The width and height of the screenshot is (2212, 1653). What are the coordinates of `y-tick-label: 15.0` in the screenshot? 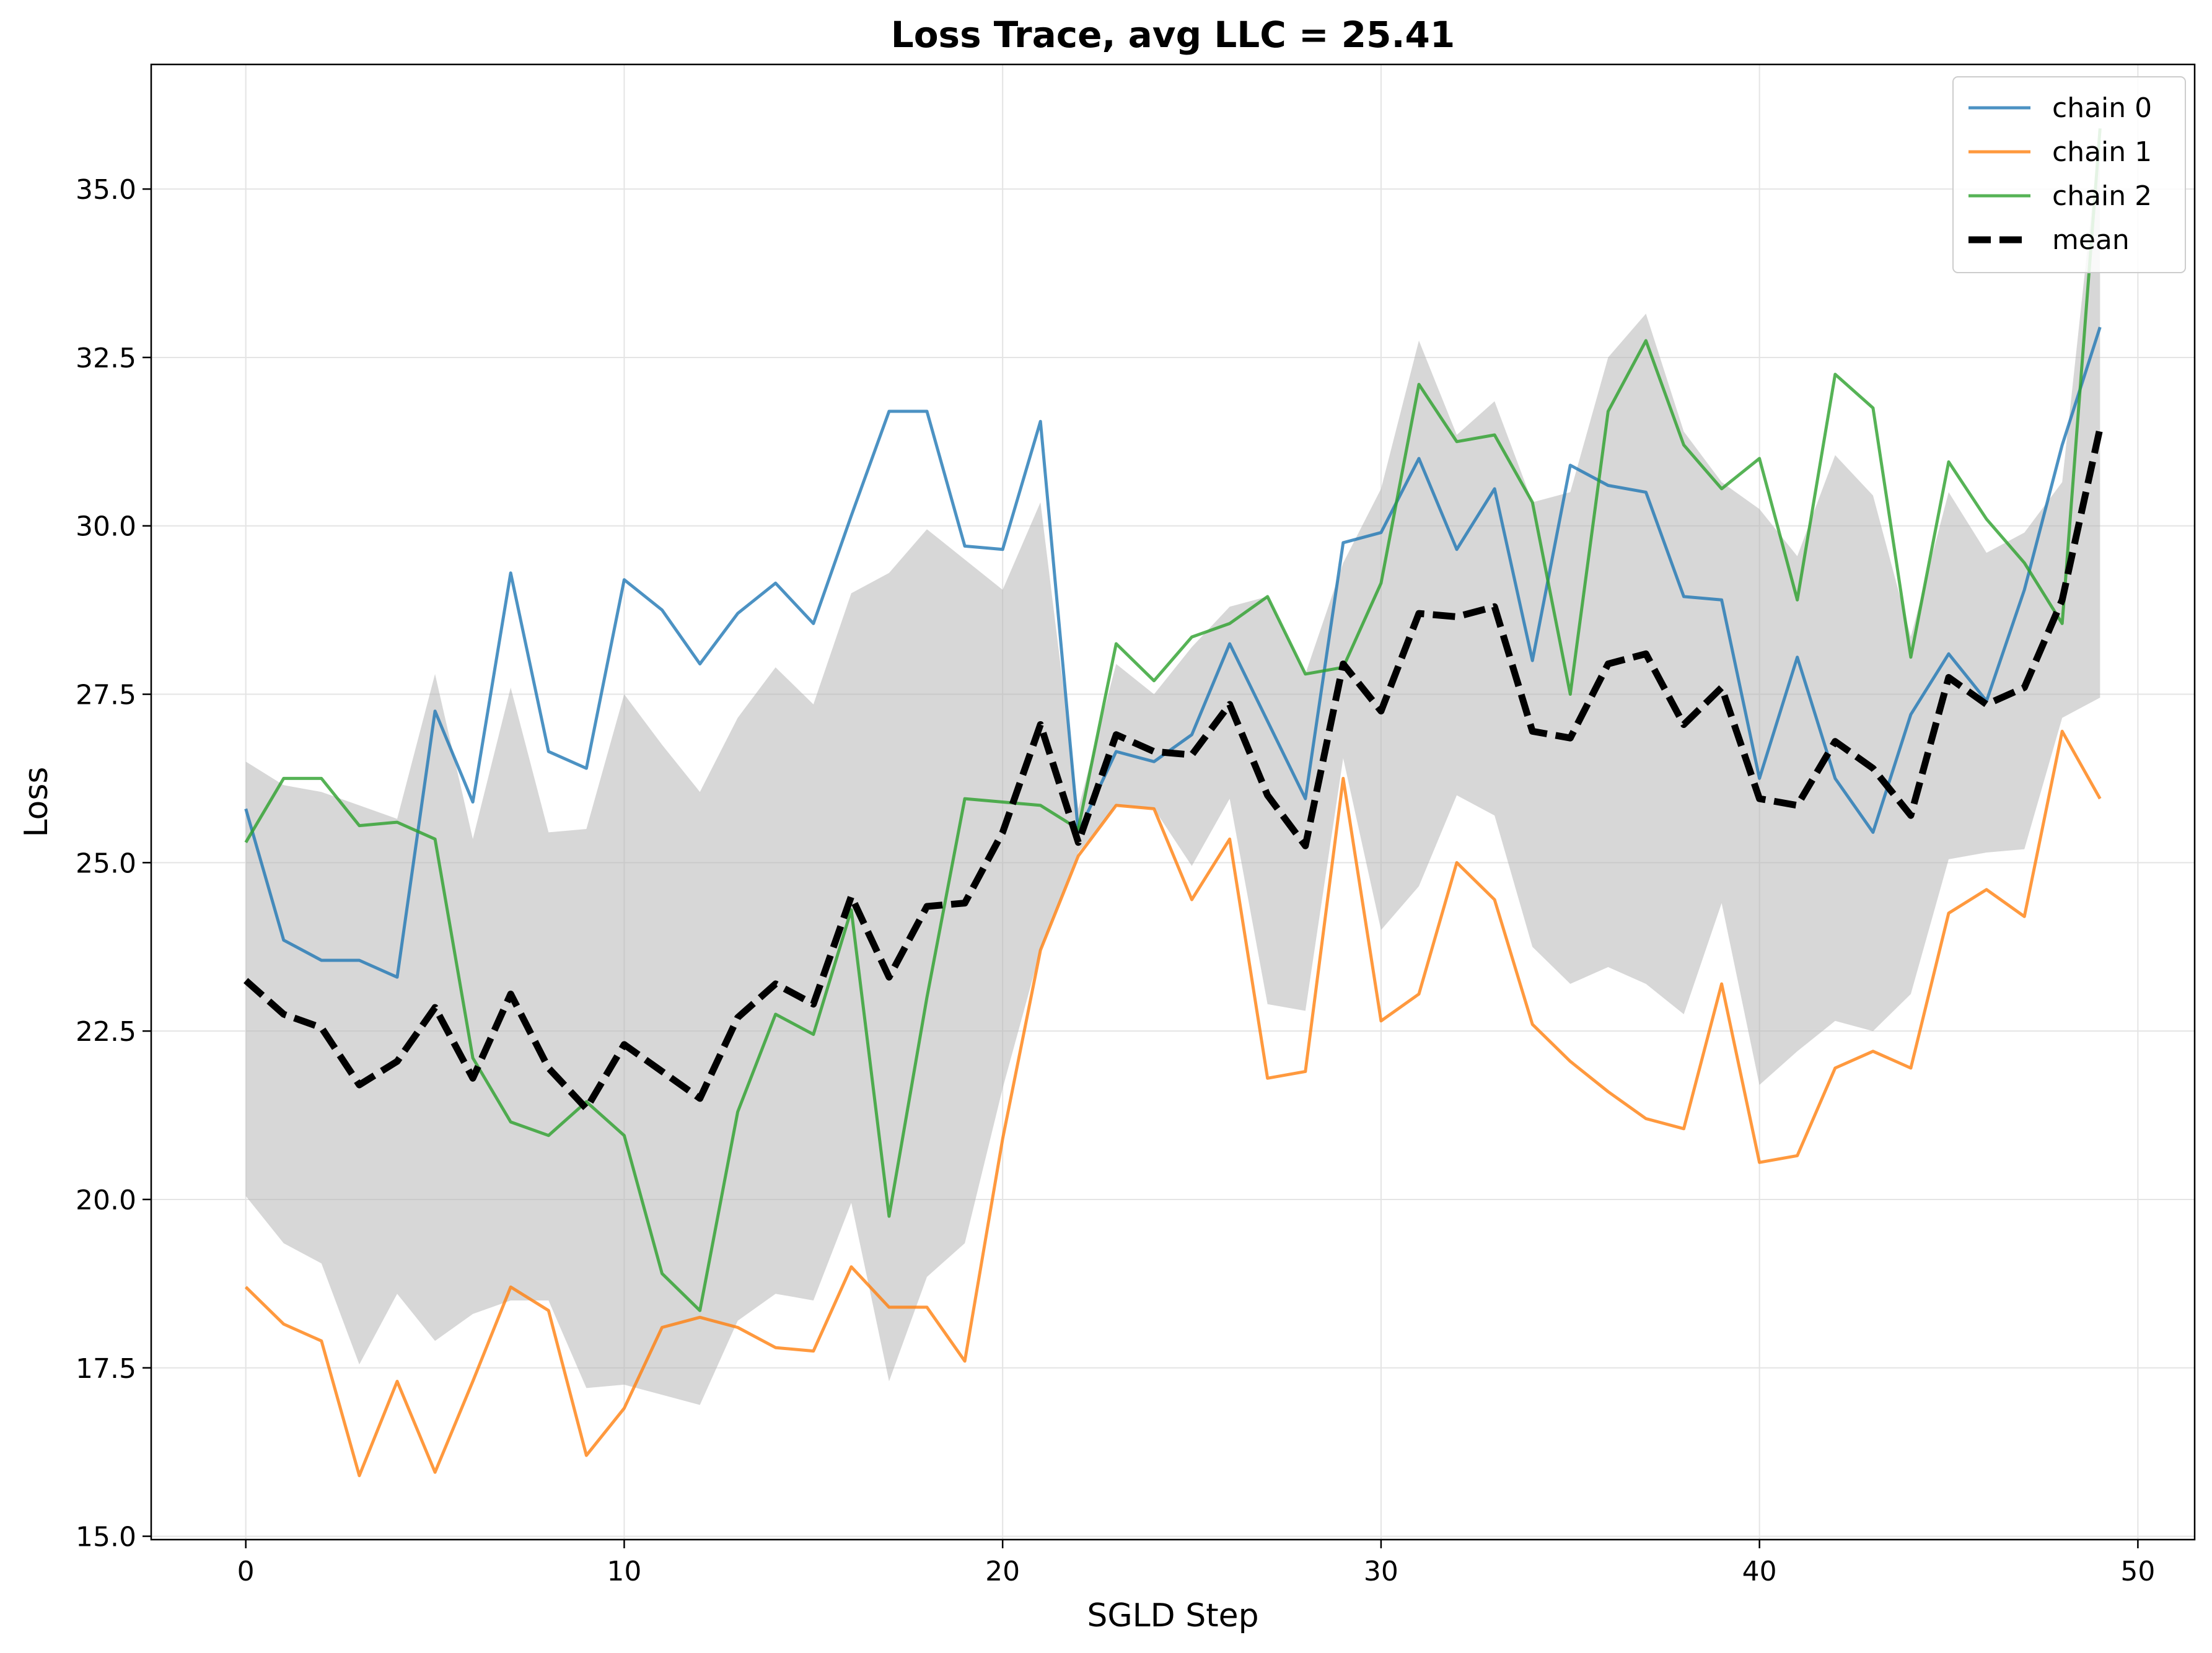 It's located at (106, 1537).